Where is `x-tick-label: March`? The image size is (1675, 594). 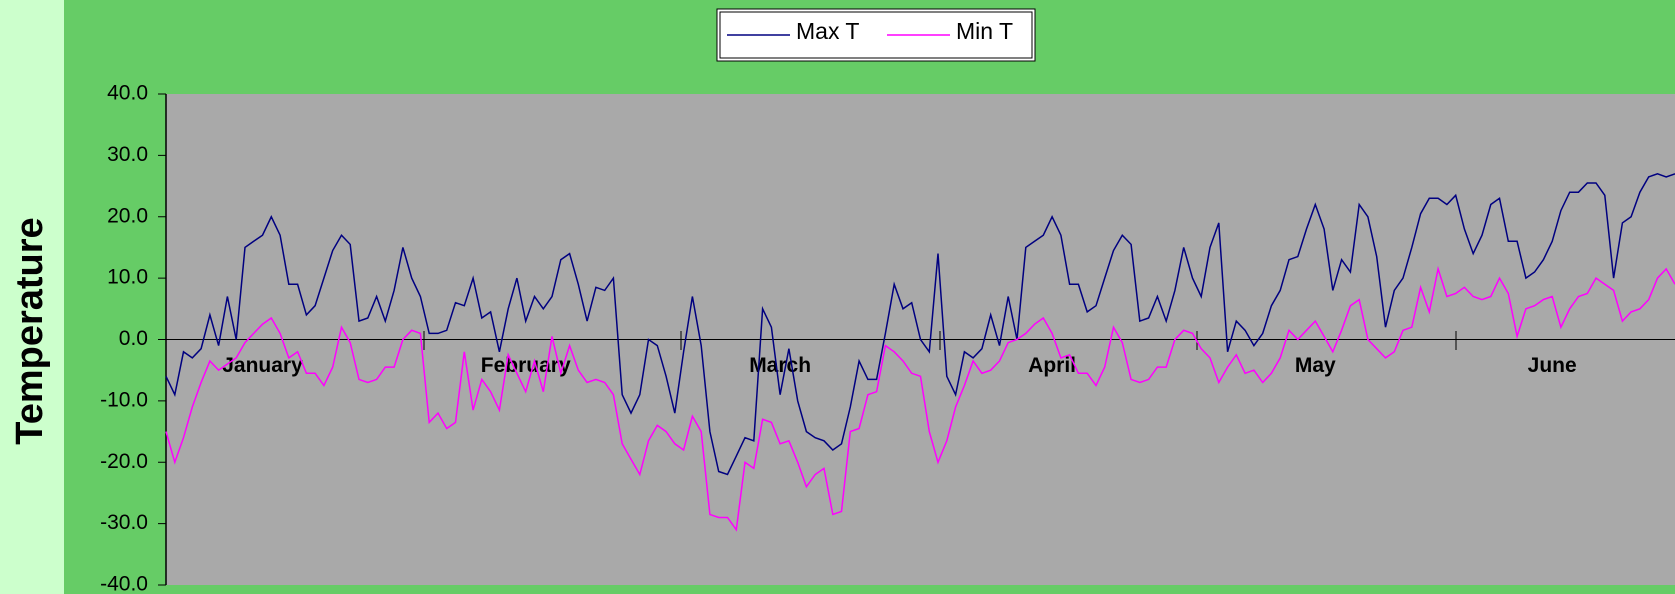 x-tick-label: March is located at coordinates (780, 365).